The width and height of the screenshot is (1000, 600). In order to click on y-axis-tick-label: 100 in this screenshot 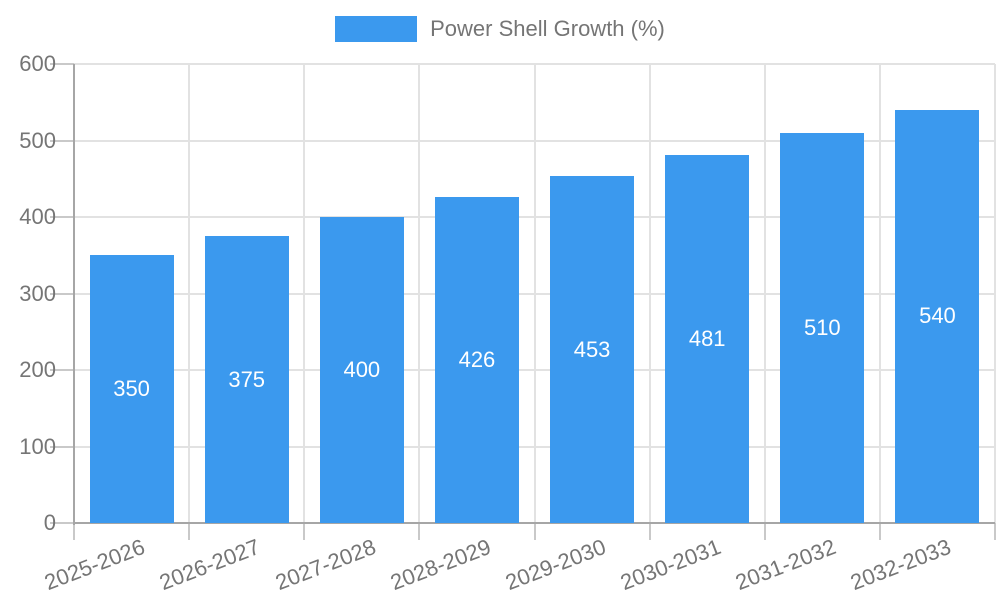, I will do `click(37, 446)`.